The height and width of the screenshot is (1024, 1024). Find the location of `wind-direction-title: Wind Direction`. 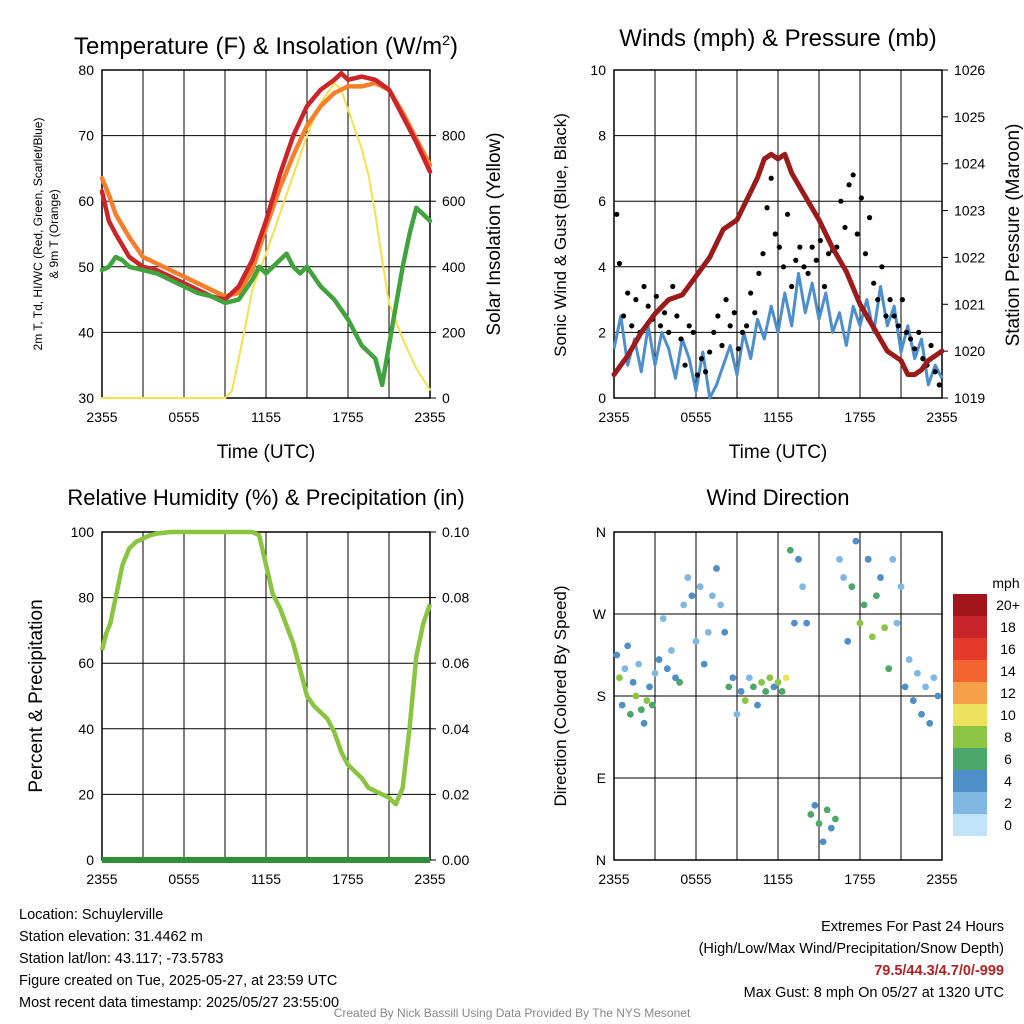

wind-direction-title: Wind Direction is located at coordinates (777, 497).